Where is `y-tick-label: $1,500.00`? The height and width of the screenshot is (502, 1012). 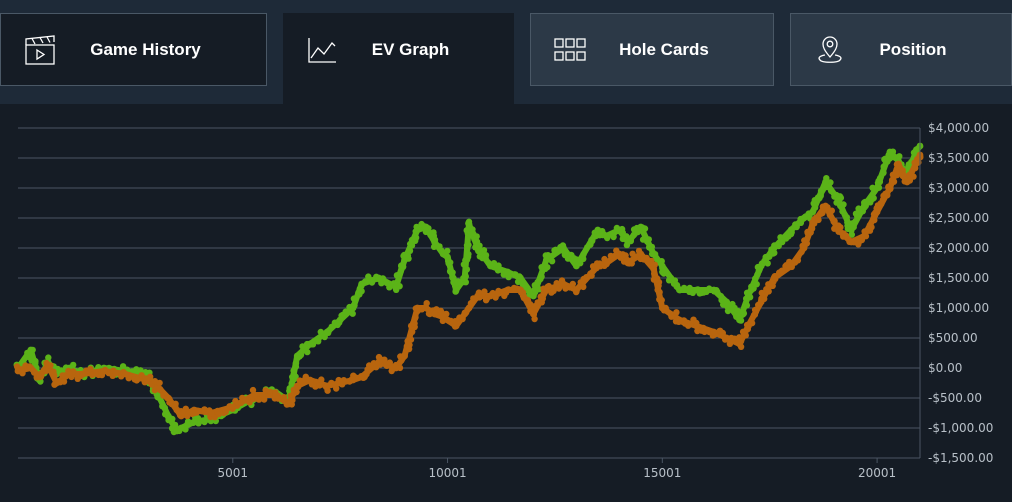
y-tick-label: $1,500.00 is located at coordinates (958, 278).